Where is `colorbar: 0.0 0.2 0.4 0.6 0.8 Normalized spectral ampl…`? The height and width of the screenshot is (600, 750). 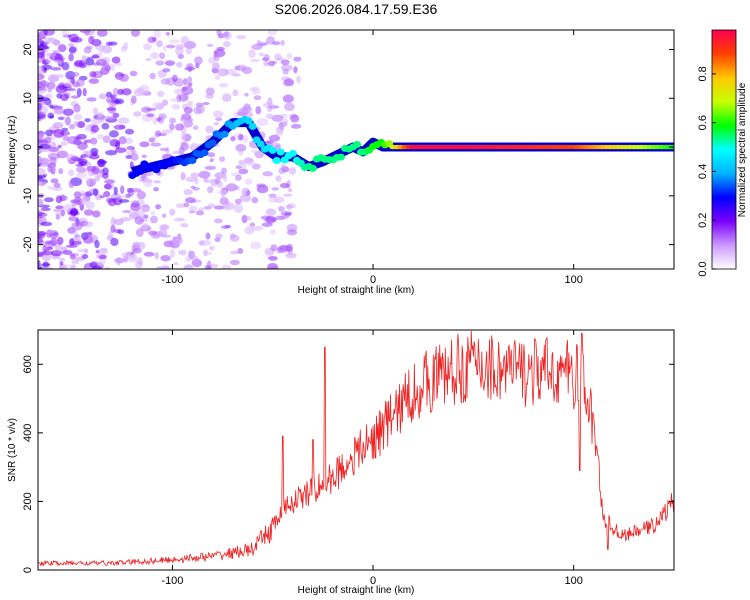 colorbar: 0.0 0.2 0.4 0.6 0.8 Normalized spectral ampl… is located at coordinates (722, 153).